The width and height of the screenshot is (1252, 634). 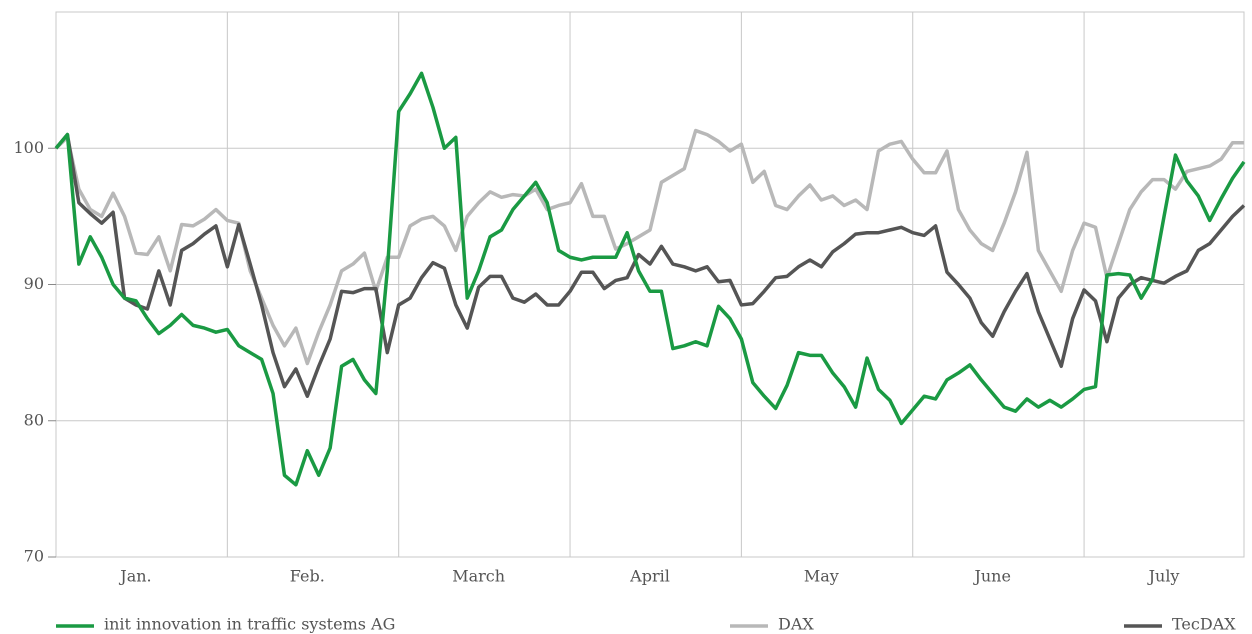 I want to click on y-tick-label: 80, so click(x=34, y=419).